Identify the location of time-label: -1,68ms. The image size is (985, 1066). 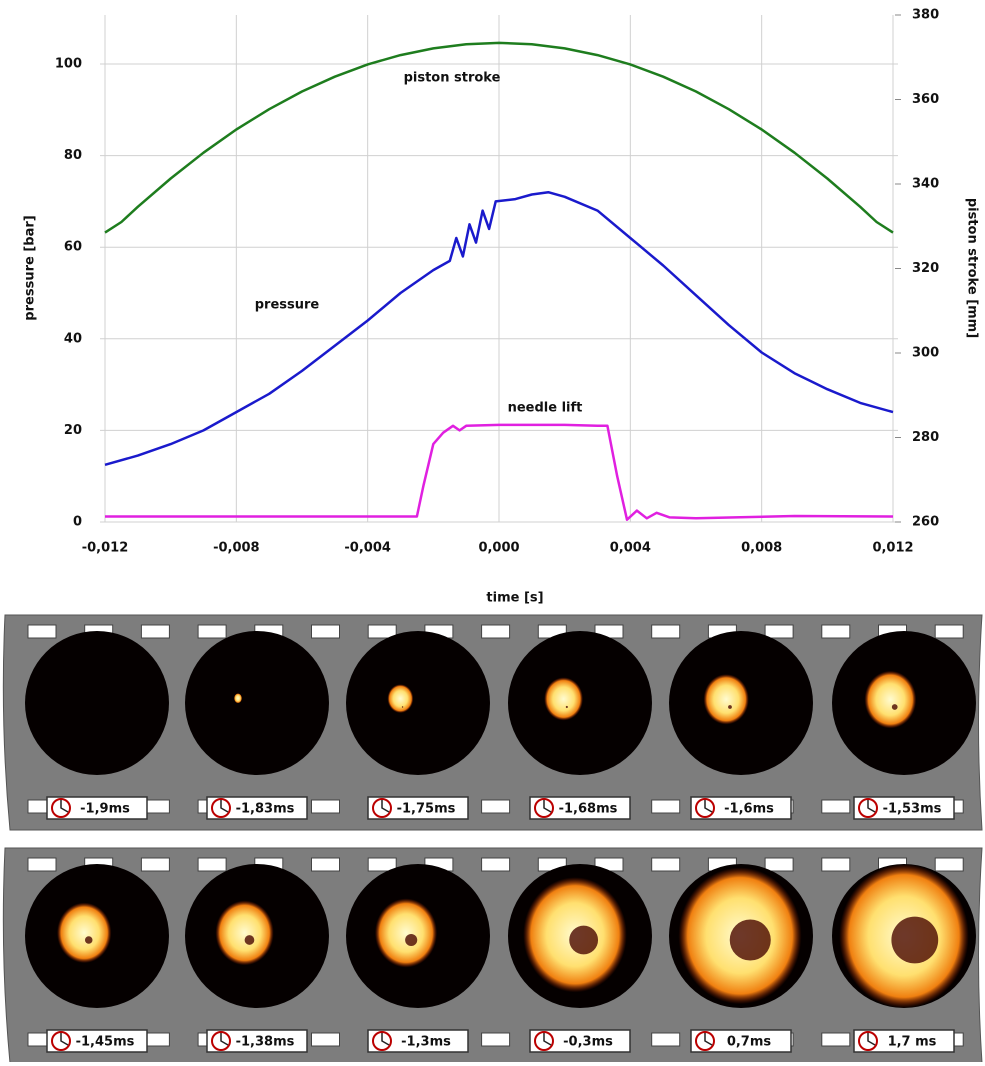
(588, 809).